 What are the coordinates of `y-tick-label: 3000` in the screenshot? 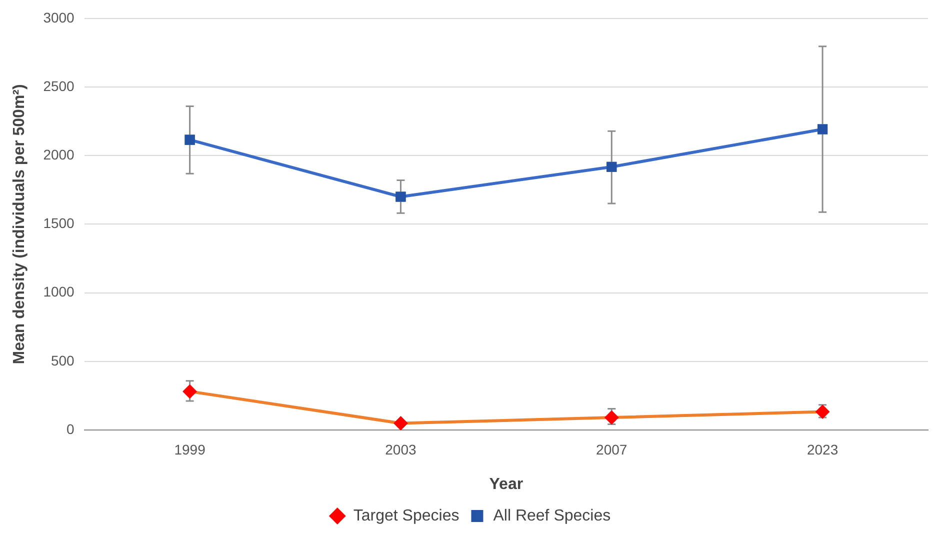 It's located at (59, 17).